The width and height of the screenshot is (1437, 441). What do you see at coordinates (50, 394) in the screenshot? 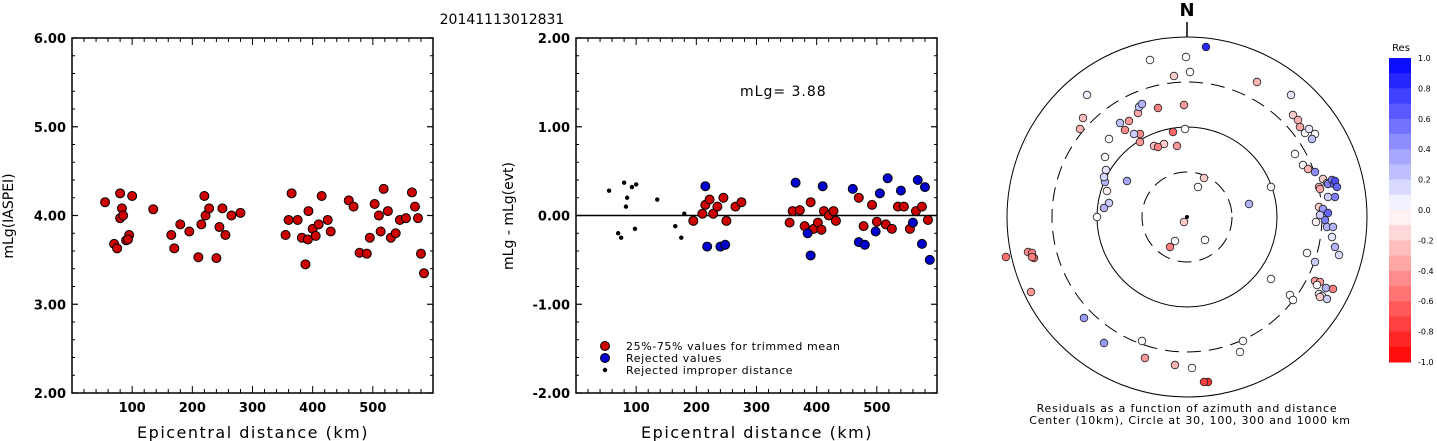
I see `y-tick-label: 2.00` at bounding box center [50, 394].